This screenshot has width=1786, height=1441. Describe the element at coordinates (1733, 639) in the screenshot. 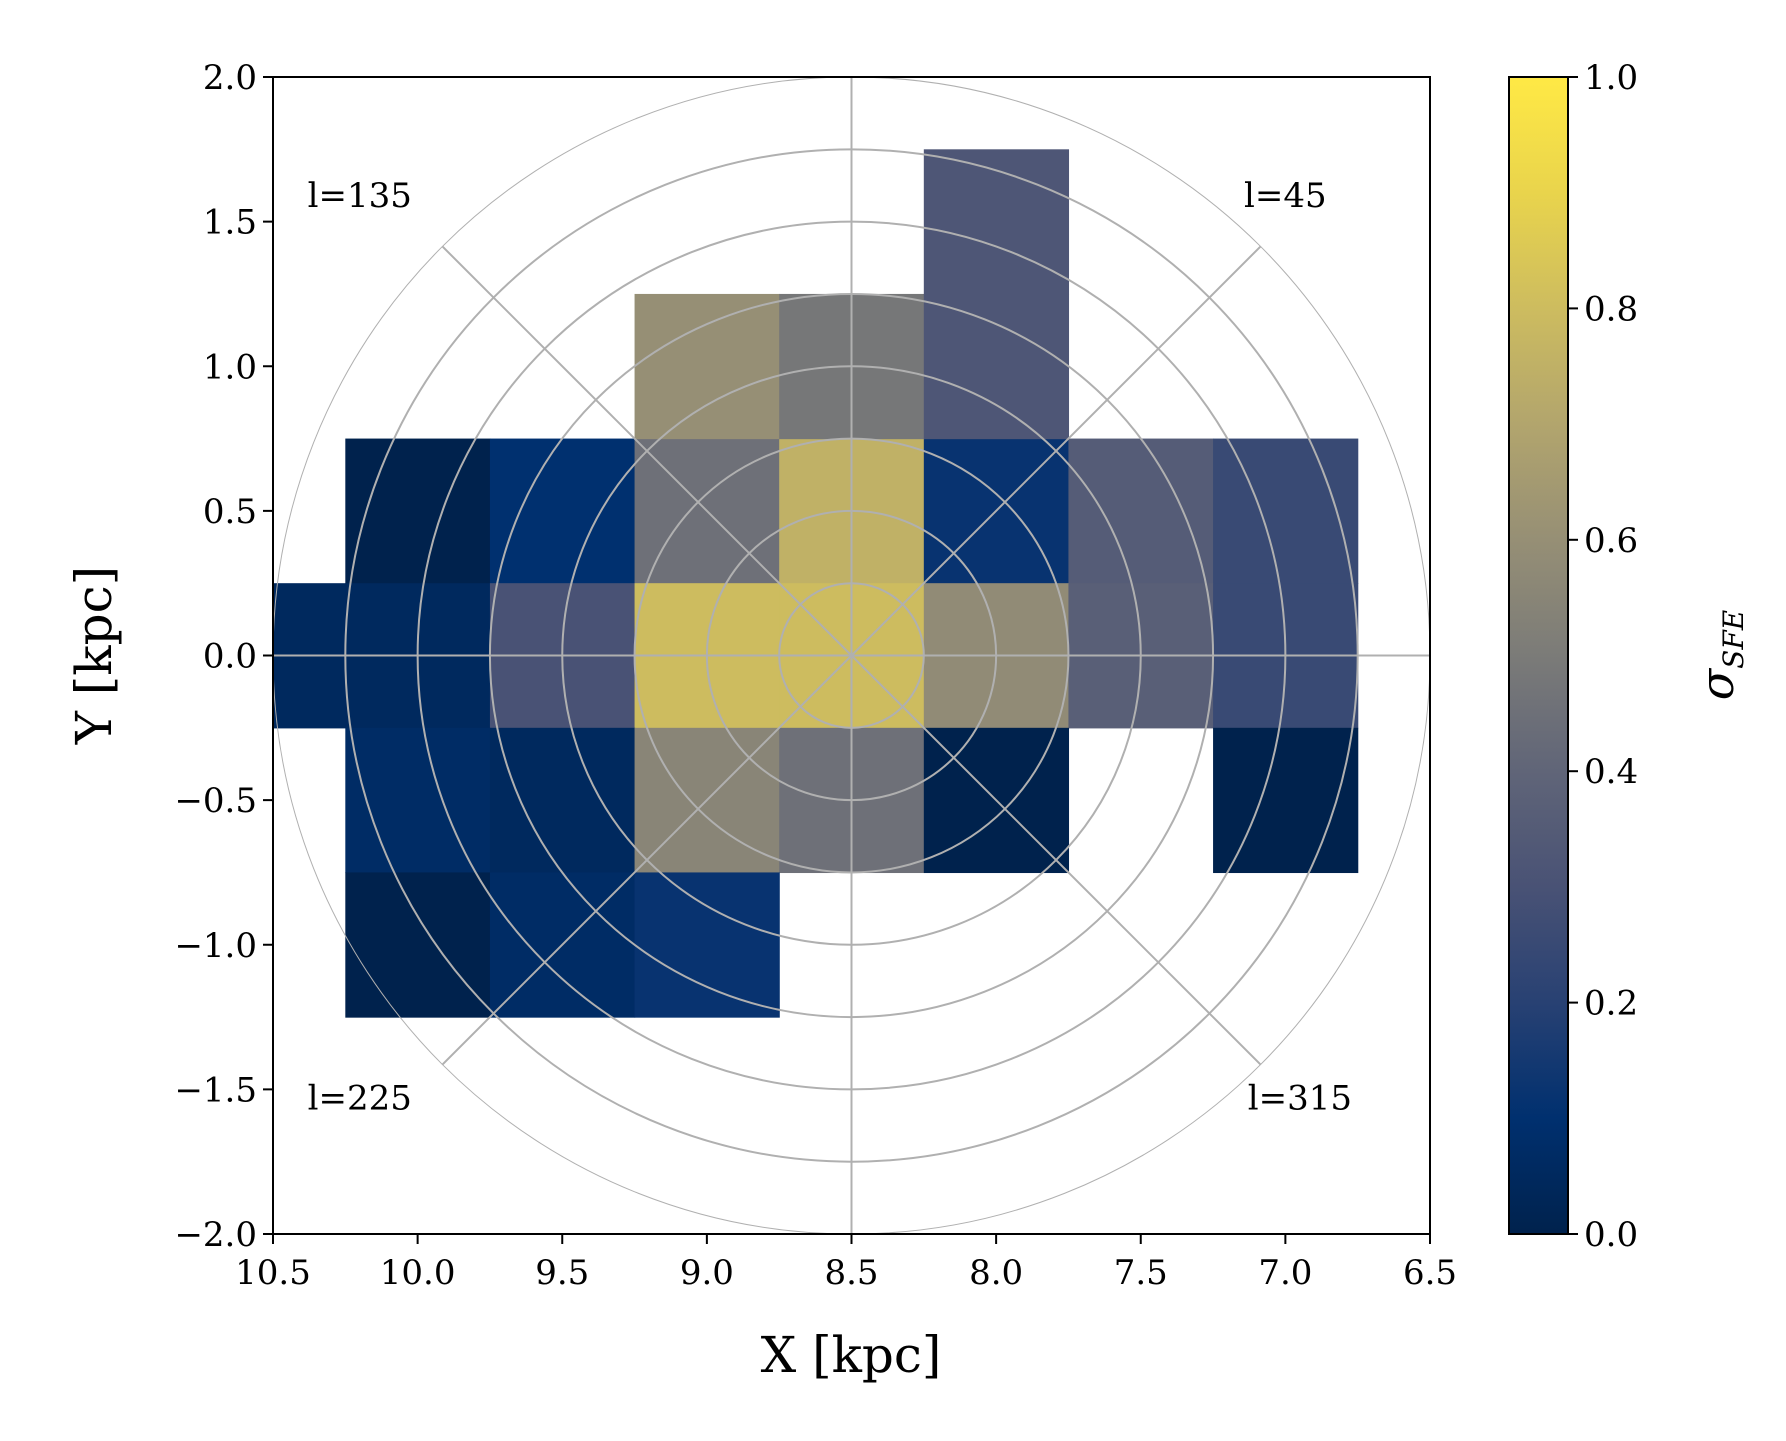

I see `colorbar-label-subscript: SFE` at that location.